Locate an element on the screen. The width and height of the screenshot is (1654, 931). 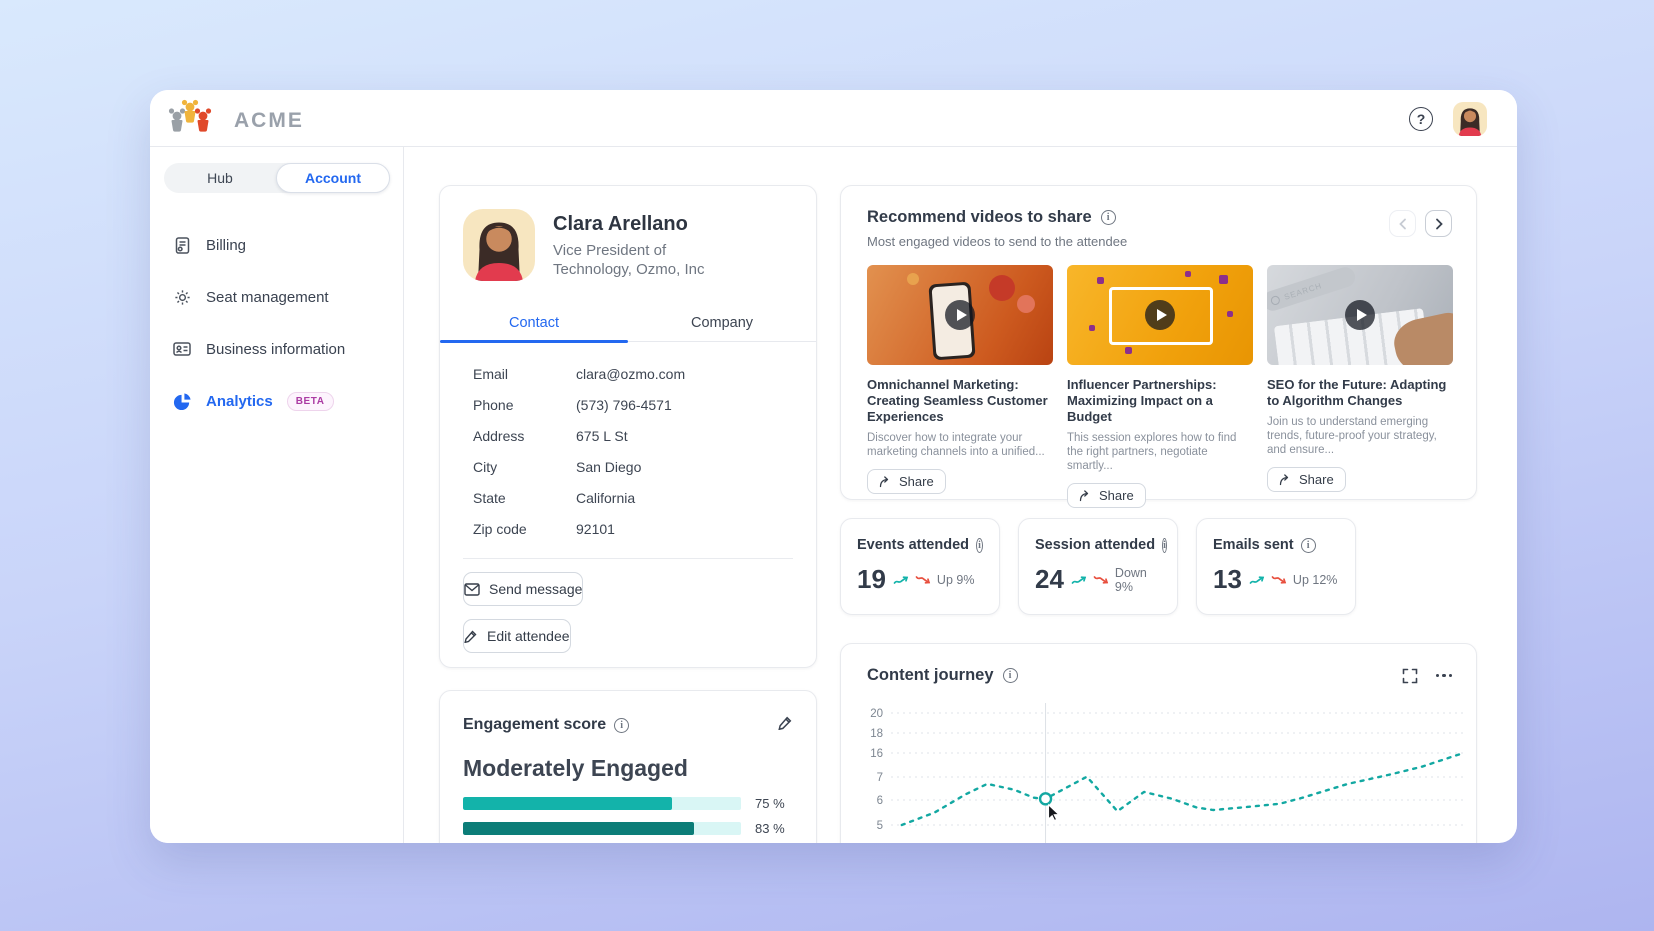
tab-company: Company is located at coordinates (722, 323).